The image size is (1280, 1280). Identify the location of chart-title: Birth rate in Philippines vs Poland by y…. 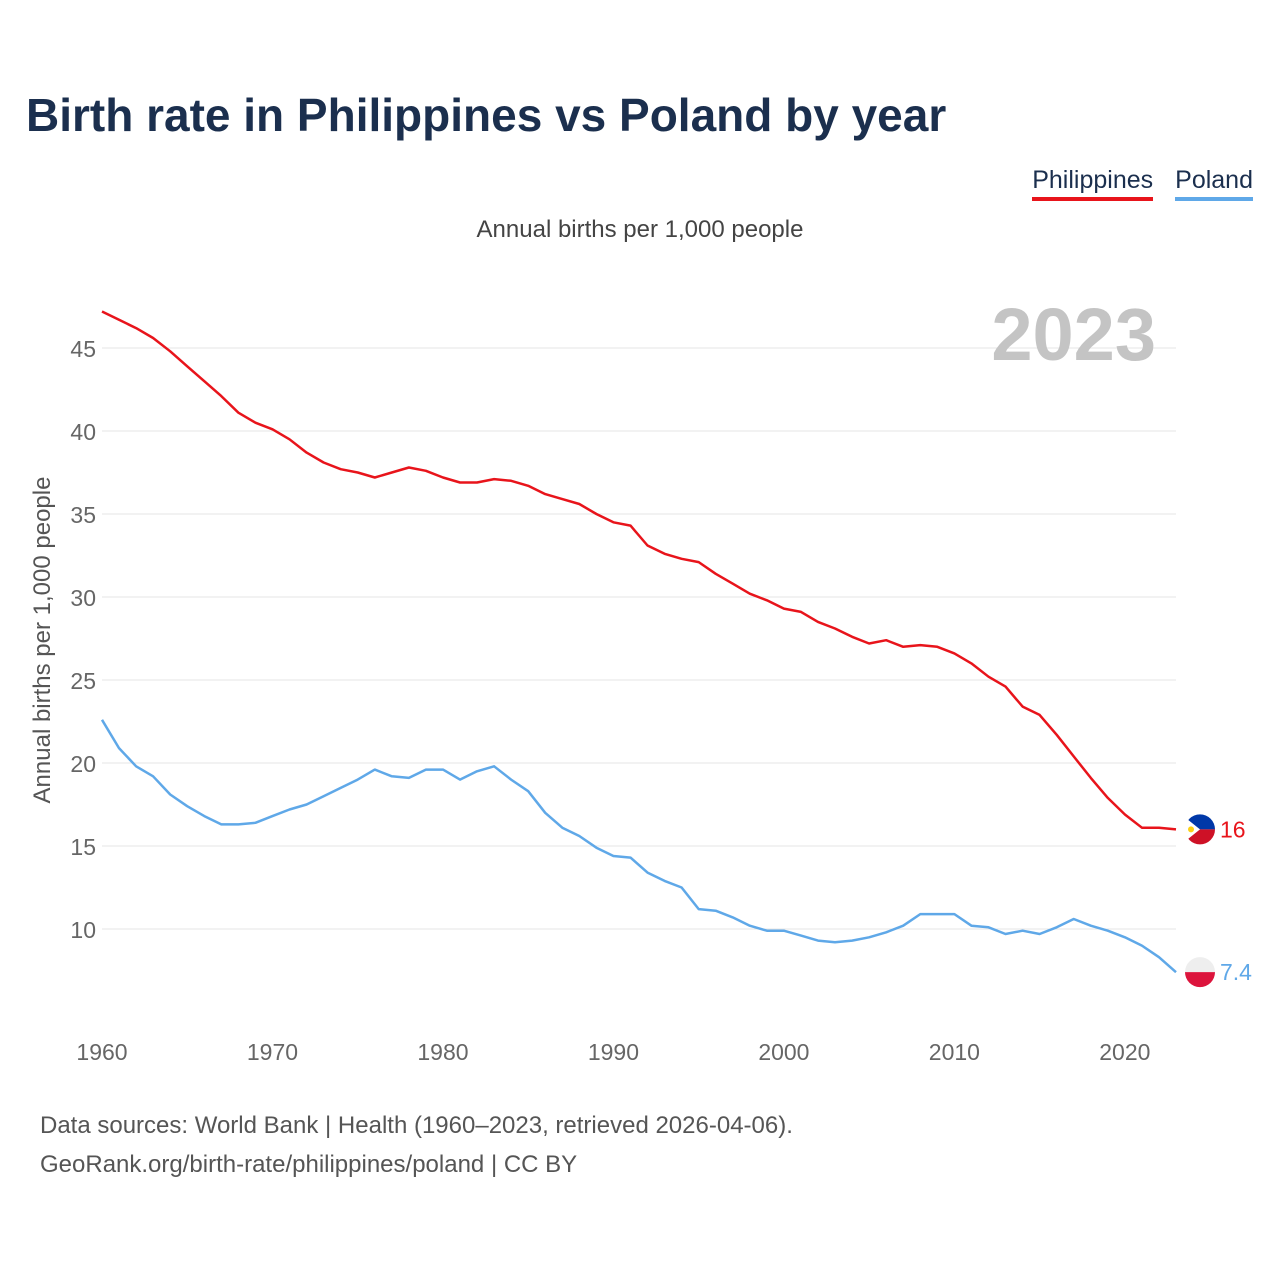
(486, 115).